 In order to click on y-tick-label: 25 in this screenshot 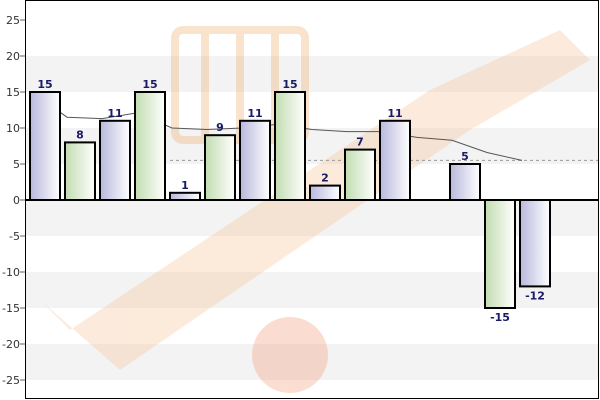, I will do `click(13, 20)`.